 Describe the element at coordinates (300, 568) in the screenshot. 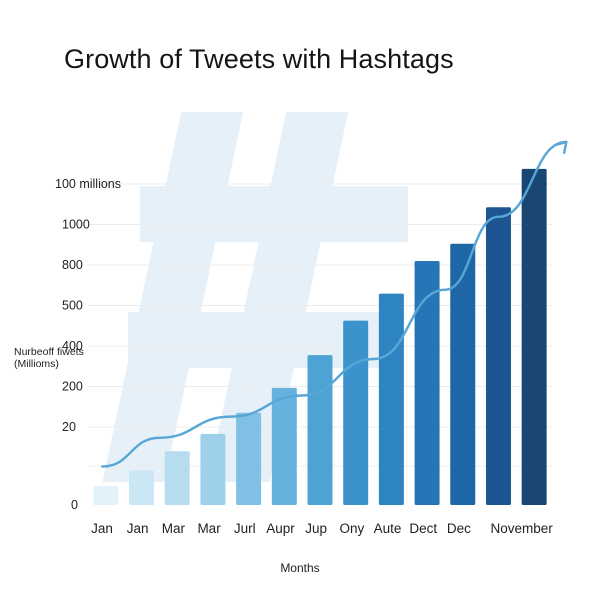

I see `x-axis-label: Months` at that location.